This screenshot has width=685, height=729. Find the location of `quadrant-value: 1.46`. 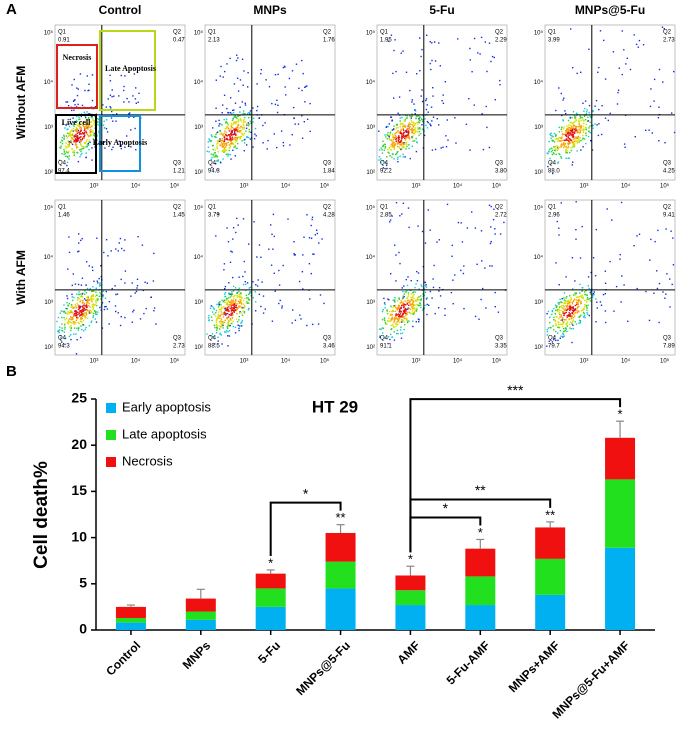

quadrant-value: 1.46 is located at coordinates (64, 216).